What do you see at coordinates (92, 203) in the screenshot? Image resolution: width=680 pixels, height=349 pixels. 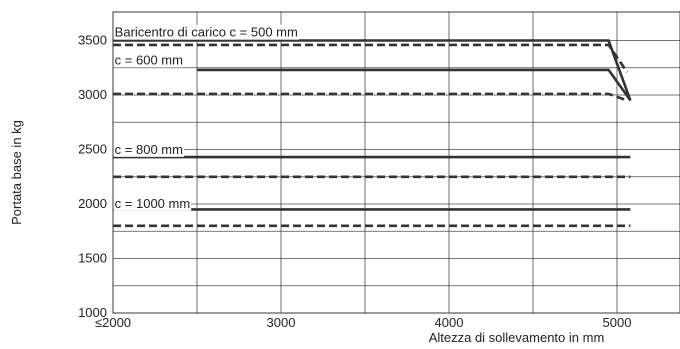 I see `y-tick-label: 2000` at bounding box center [92, 203].